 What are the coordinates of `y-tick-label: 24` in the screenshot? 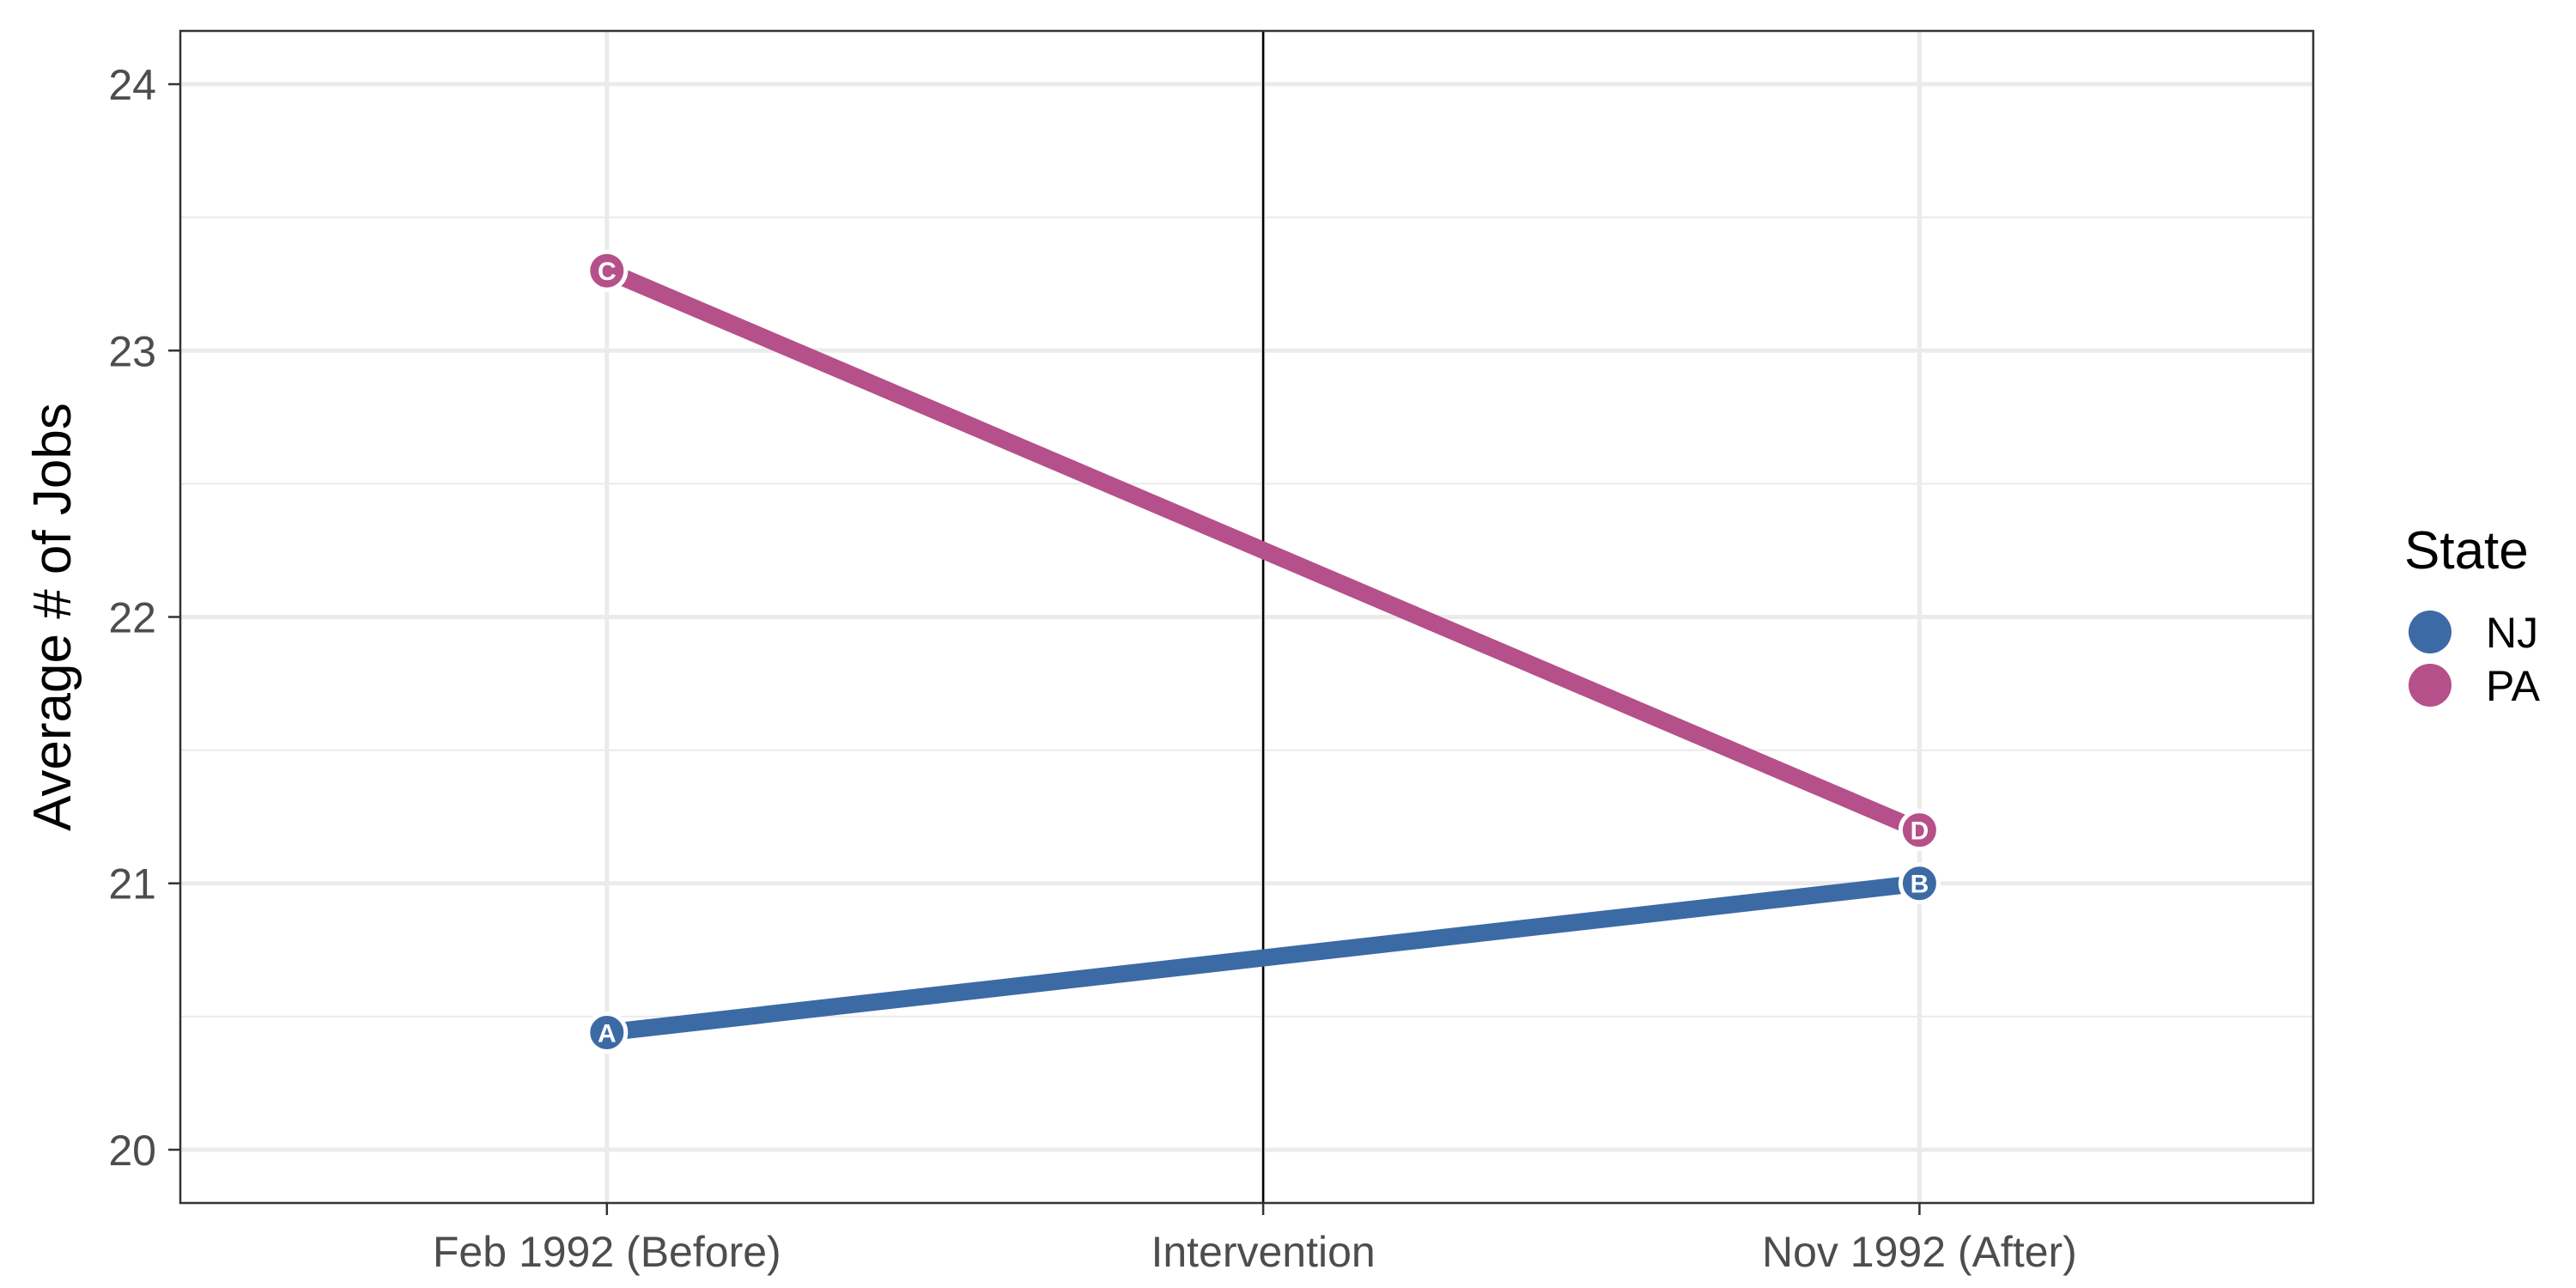 It's located at (132, 85).